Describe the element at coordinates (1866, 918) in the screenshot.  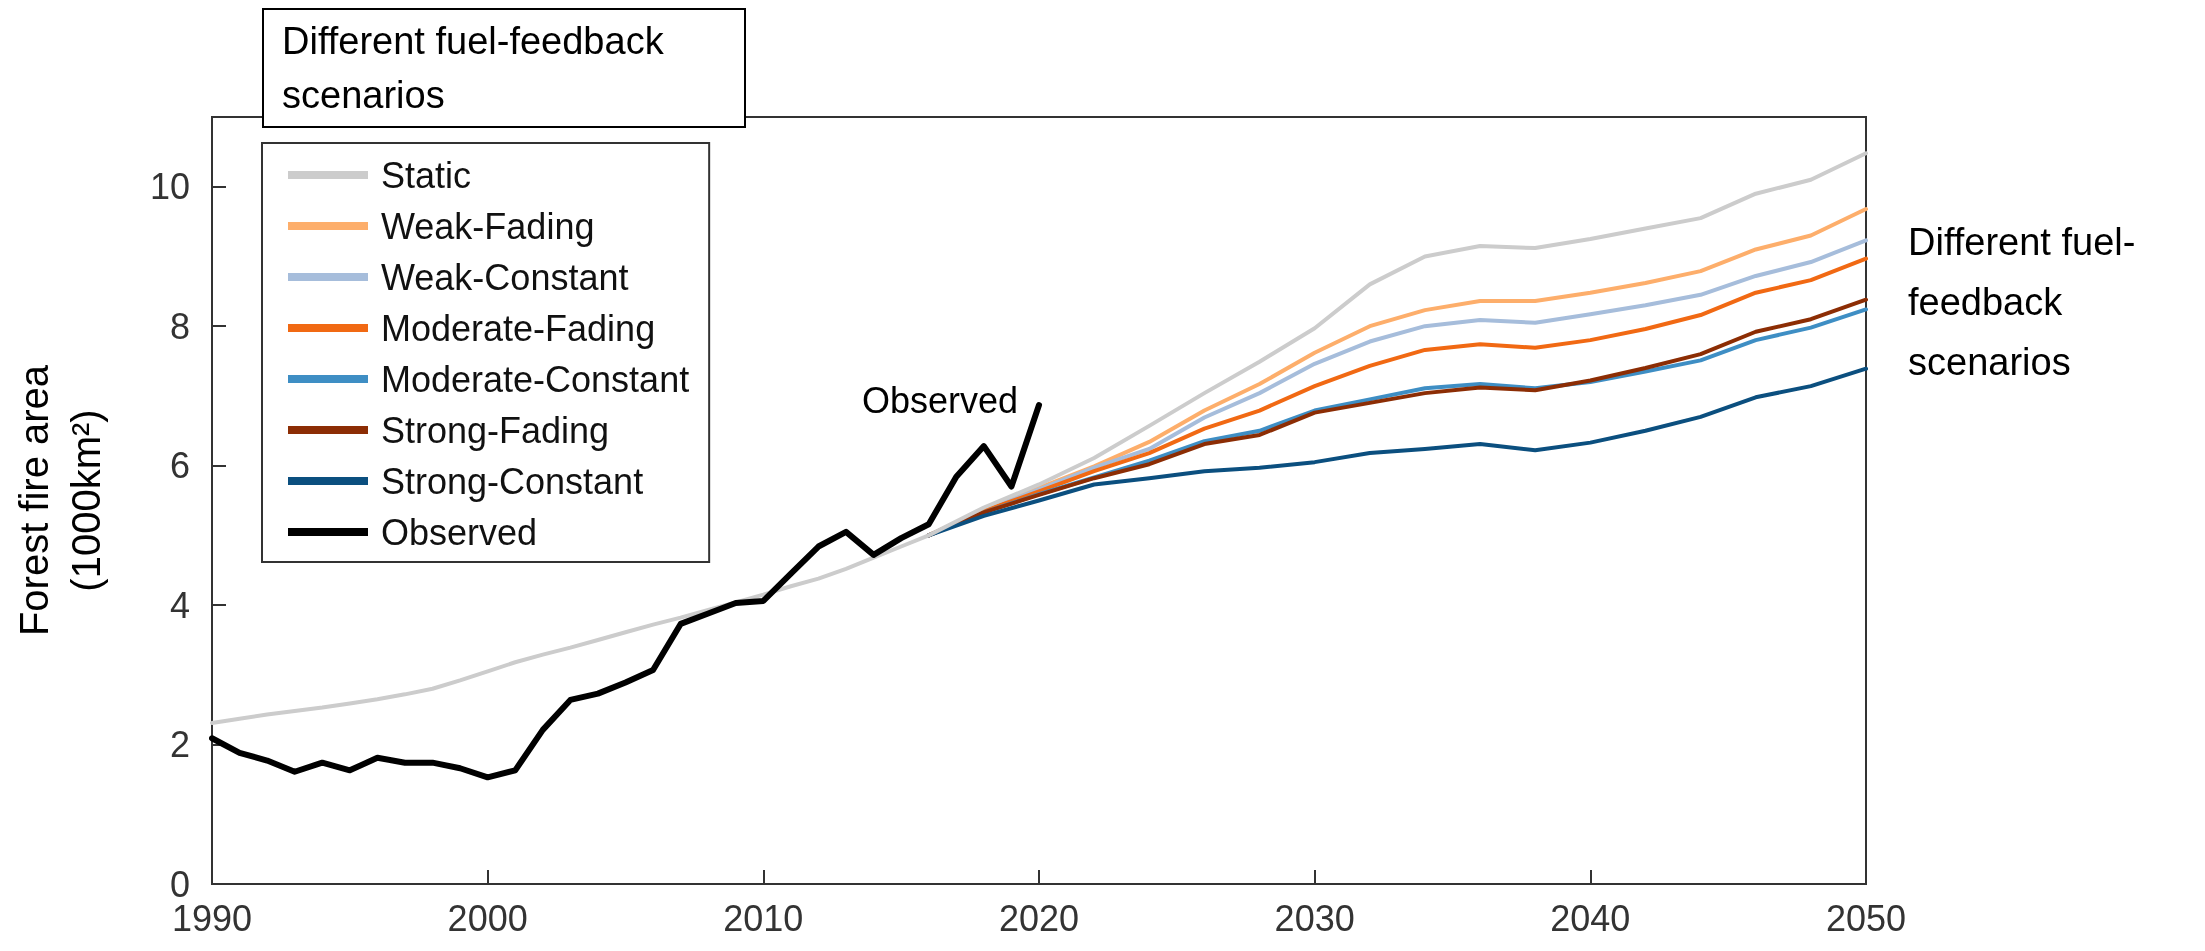
I see `x-tick-label: 2050` at that location.